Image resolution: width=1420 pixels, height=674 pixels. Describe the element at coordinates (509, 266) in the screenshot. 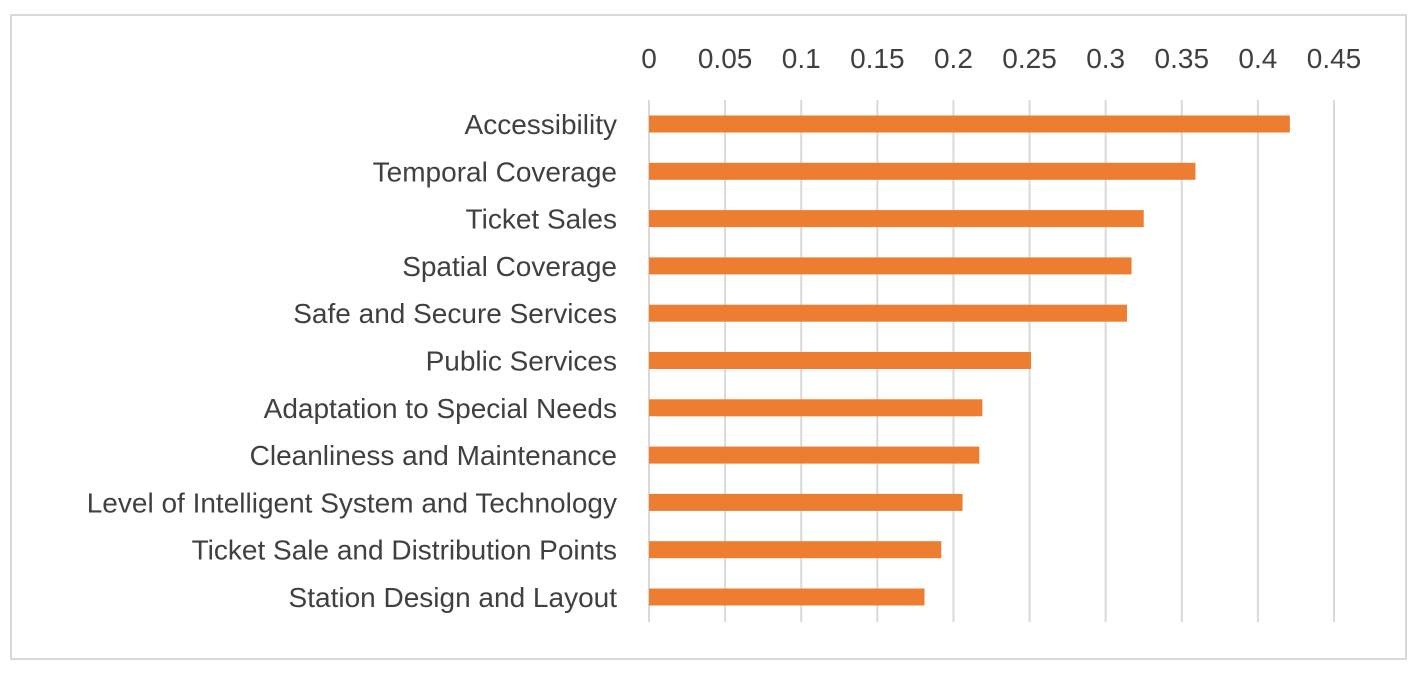

I see `category-label: Spatial Coverage` at that location.